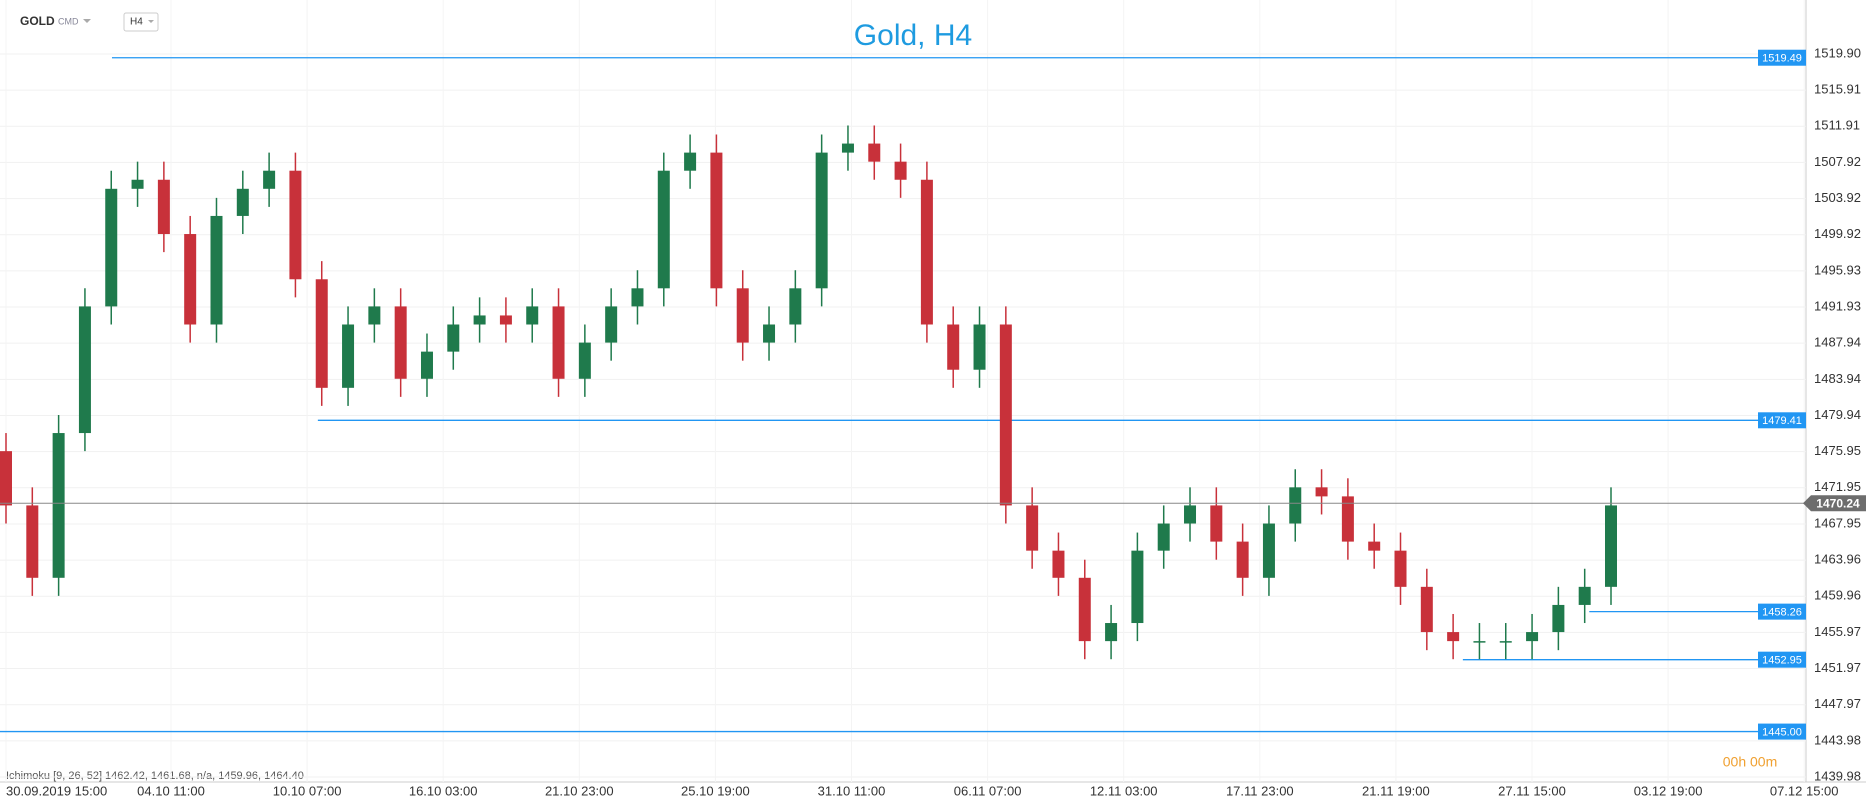 The height and width of the screenshot is (805, 1866). Describe the element at coordinates (1837, 631) in the screenshot. I see `y-tick-label: 1455.97` at that location.